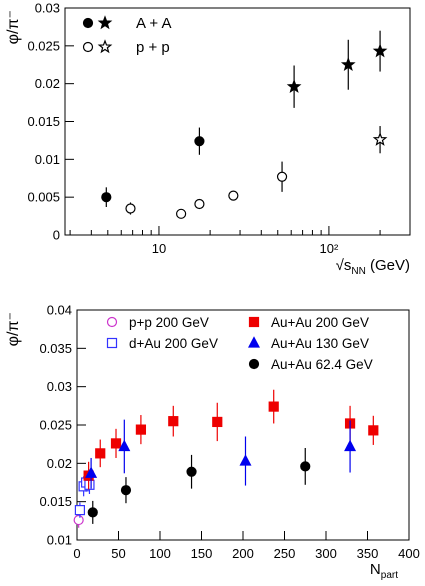 The height and width of the screenshot is (586, 425). I want to click on x-axis-label: √sNN (GeV), so click(373, 267).